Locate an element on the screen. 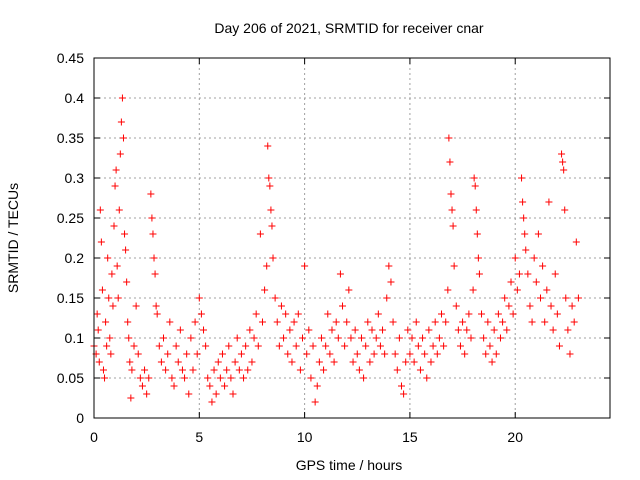  y-tick-label: 0.25 is located at coordinates (70, 218).